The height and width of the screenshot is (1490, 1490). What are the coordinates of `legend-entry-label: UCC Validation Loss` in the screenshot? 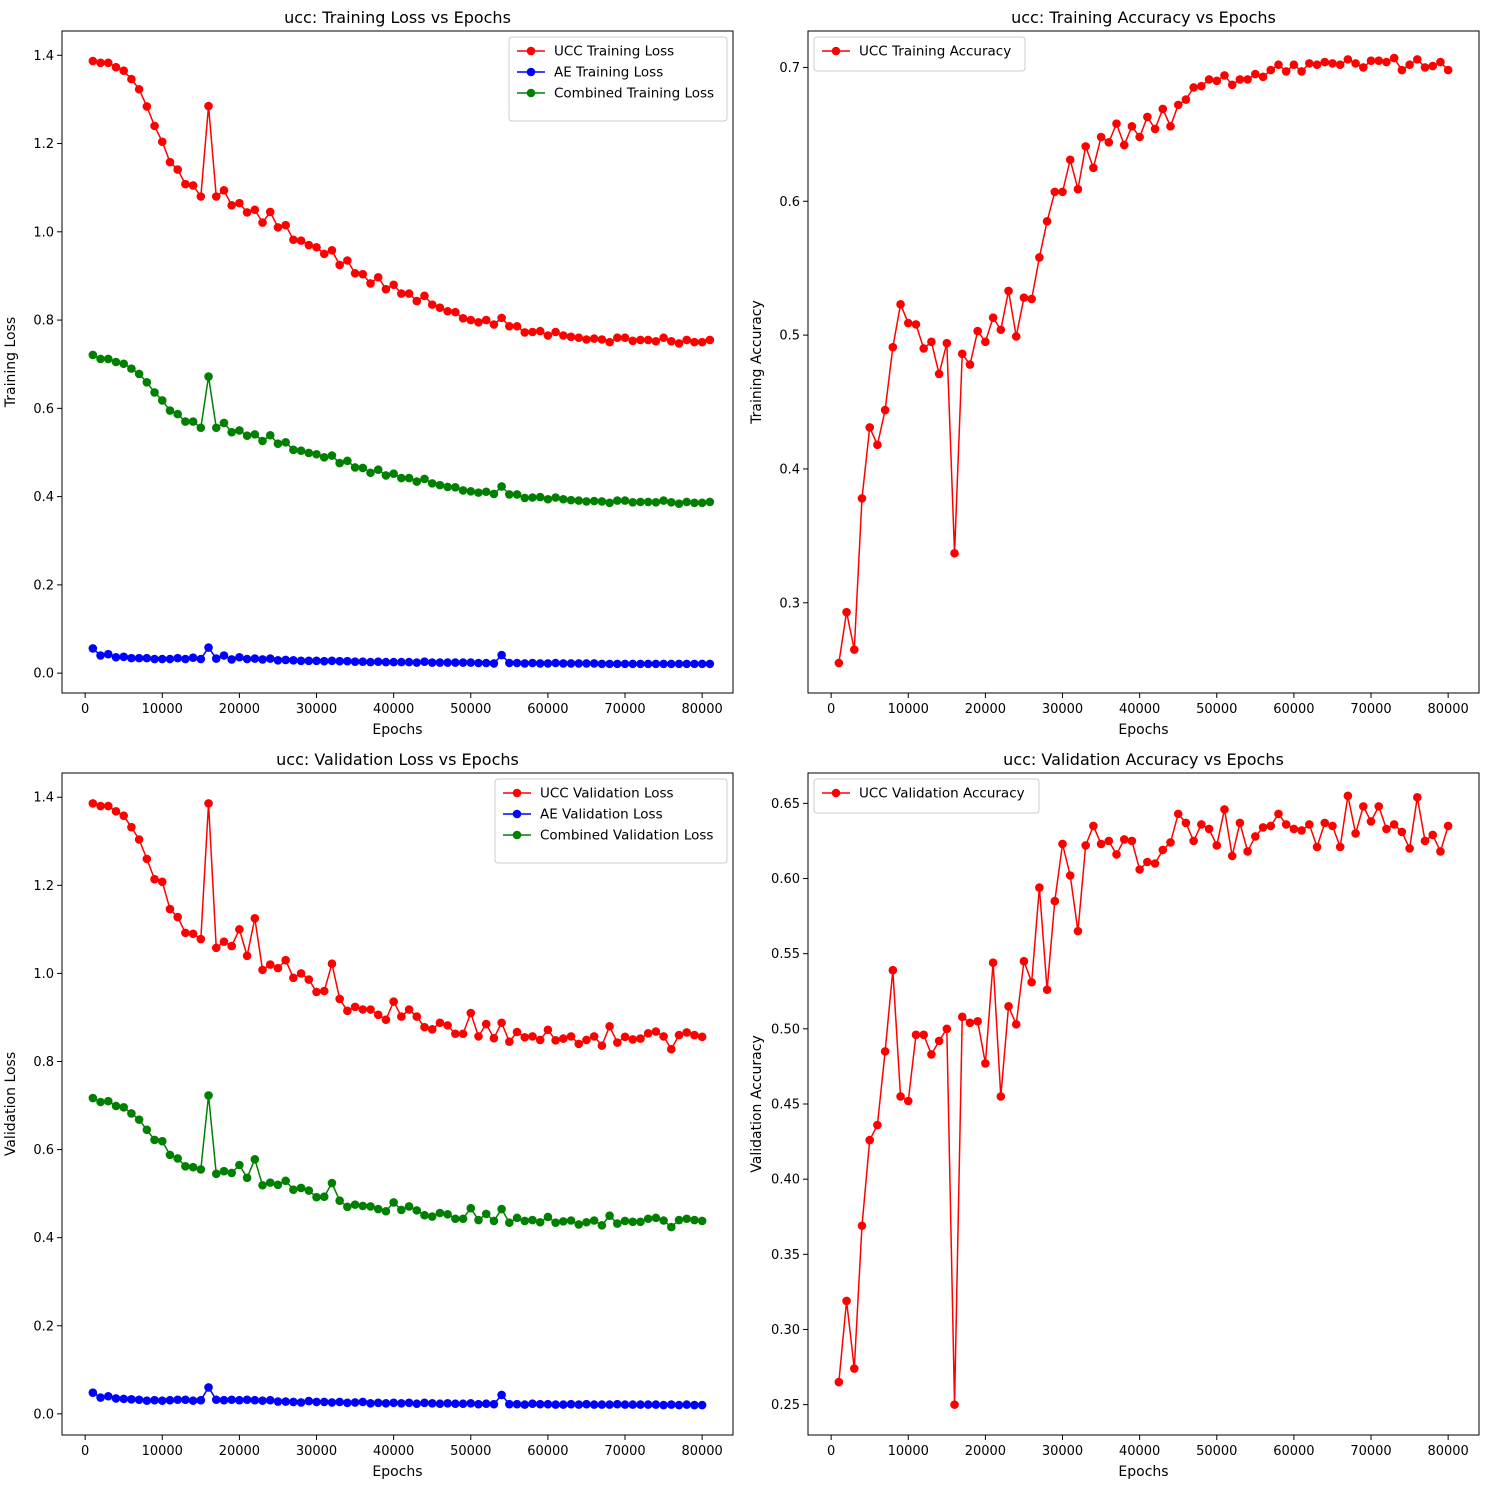 It's located at (607, 794).